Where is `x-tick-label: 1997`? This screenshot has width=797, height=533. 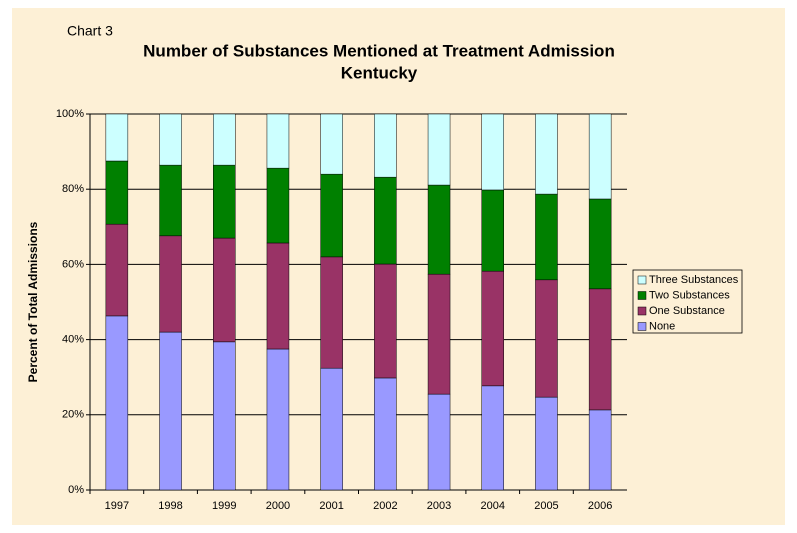 x-tick-label: 1997 is located at coordinates (117, 506).